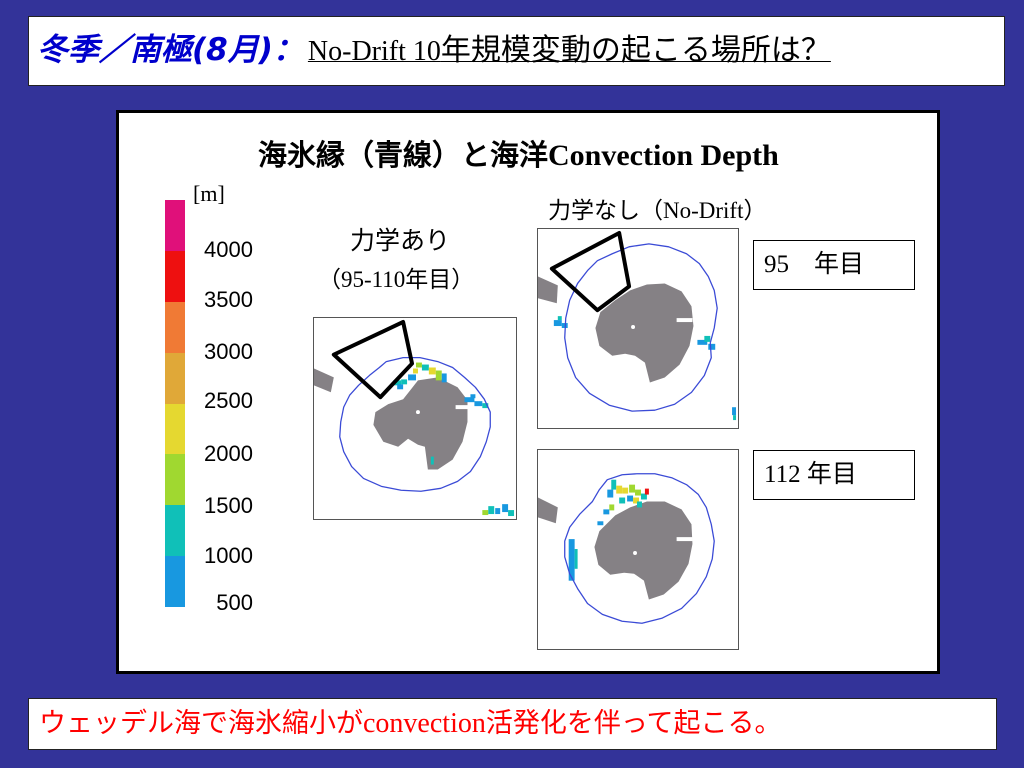 This screenshot has width=1024, height=768. I want to click on colorbar-tick-label: 1000, so click(228, 555).